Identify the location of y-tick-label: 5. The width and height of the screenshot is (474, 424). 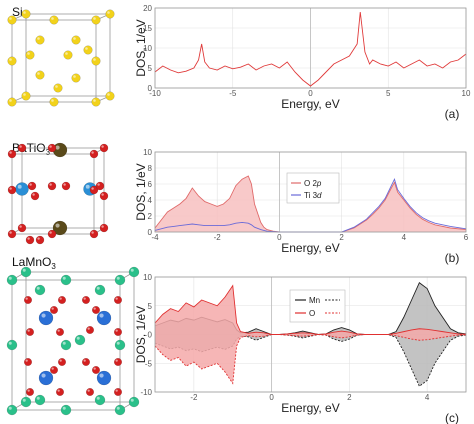
(150, 306).